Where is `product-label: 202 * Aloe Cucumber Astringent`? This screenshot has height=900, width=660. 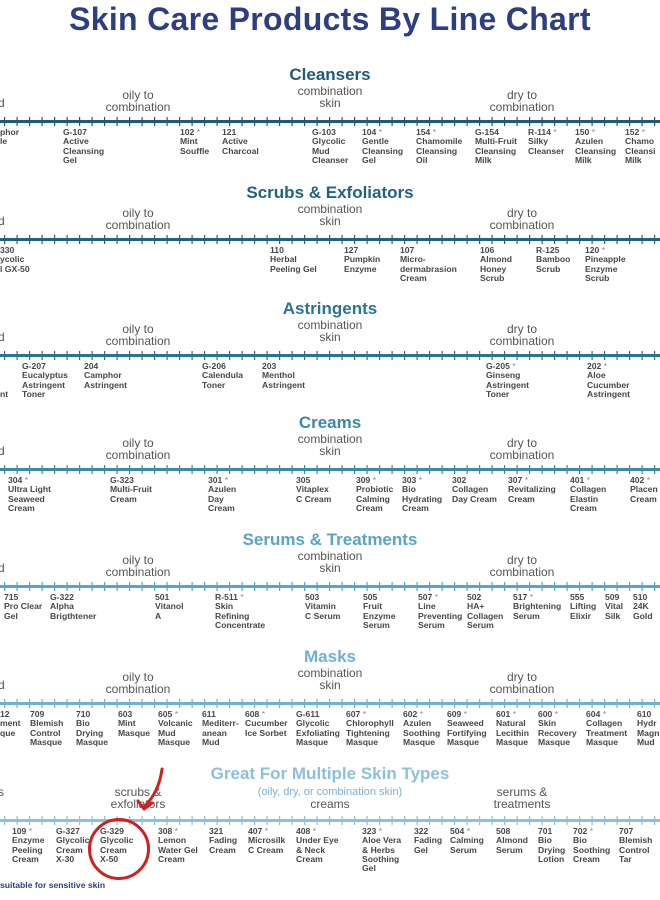 product-label: 202 * Aloe Cucumber Astringent is located at coordinates (608, 380).